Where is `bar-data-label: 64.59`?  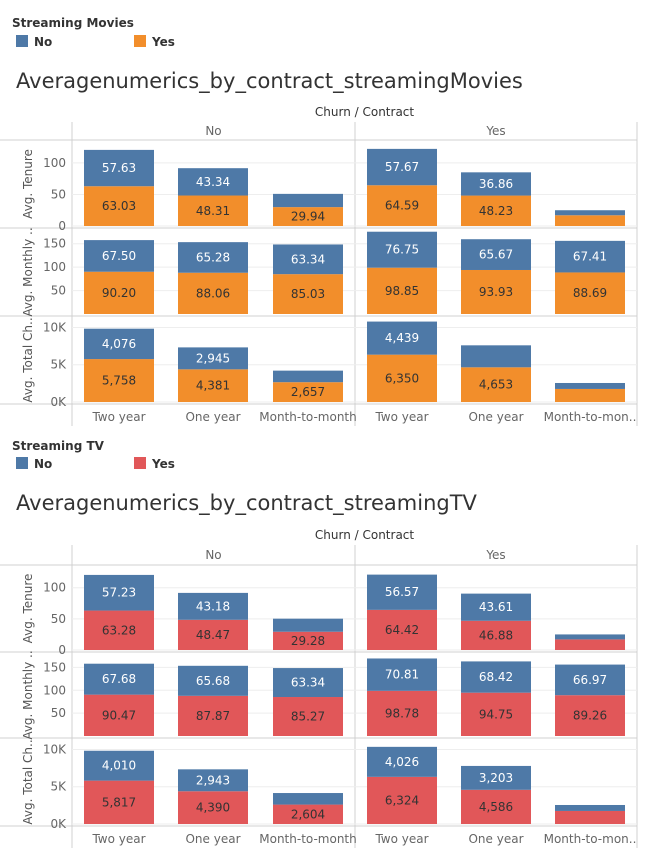 bar-data-label: 64.59 is located at coordinates (402, 206).